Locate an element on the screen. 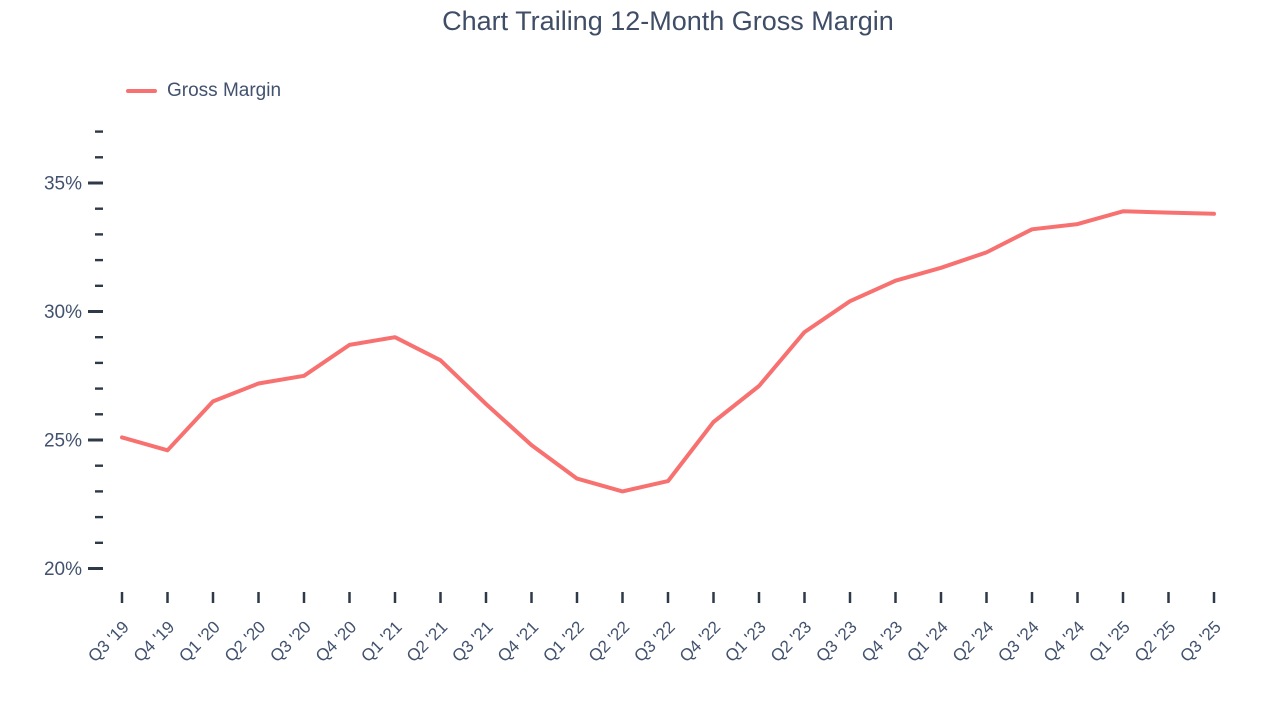 Image resolution: width=1280 pixels, height=720 pixels. x-tick-label: Q3 '23 is located at coordinates (836, 641).